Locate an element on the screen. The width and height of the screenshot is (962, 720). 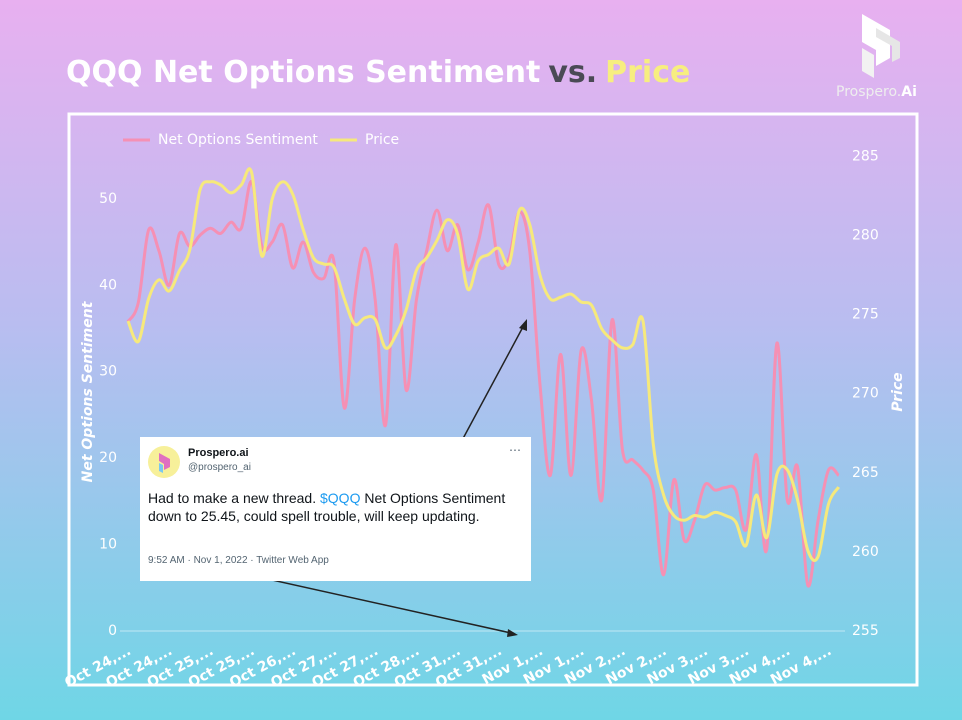
logo: Prospero.Ai is located at coordinates (876, 57).